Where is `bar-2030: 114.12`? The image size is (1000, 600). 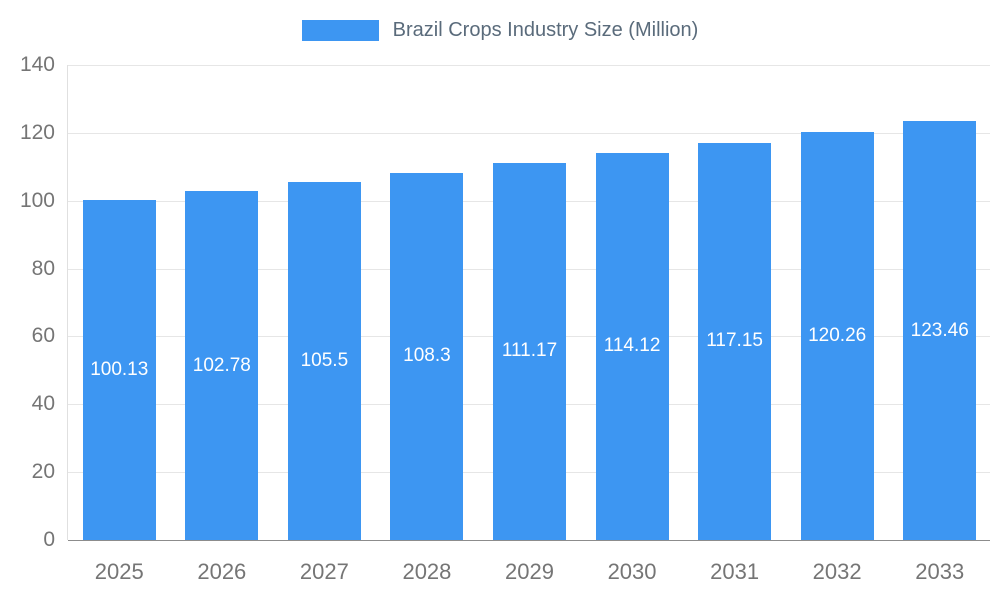
bar-2030: 114.12 is located at coordinates (632, 346).